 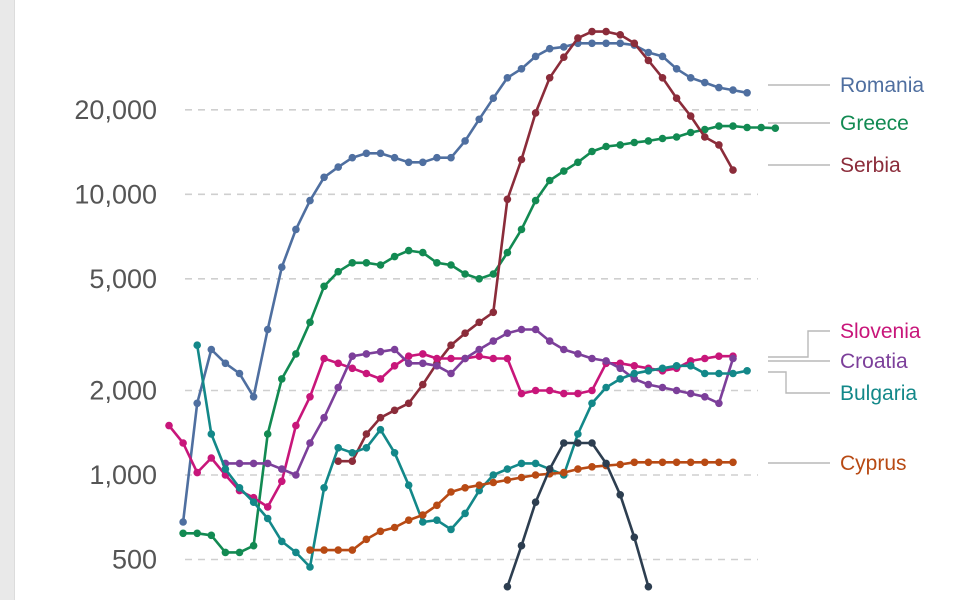 I want to click on y-axis-ticks: 500 1,000 2,000 5,000 10,000 20,000, so click(x=115, y=335).